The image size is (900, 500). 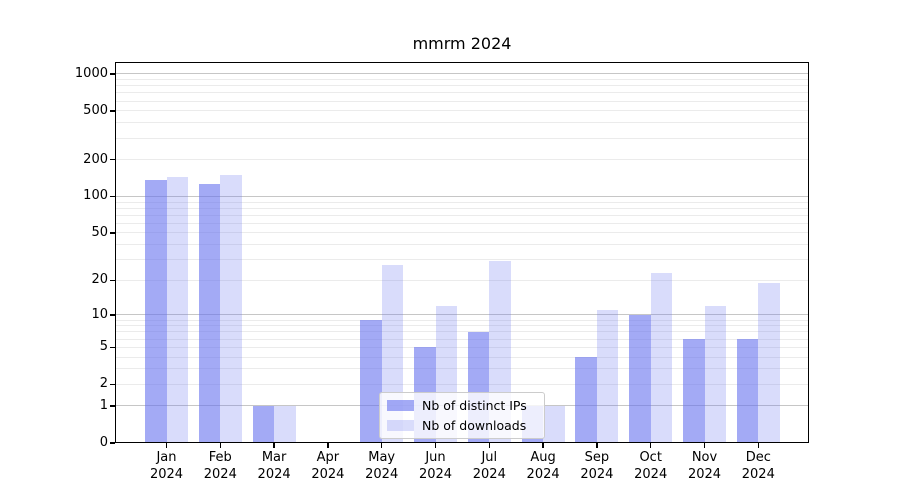 I want to click on legend: Nb of distinct IPs Nb of downloads, so click(x=462, y=415).